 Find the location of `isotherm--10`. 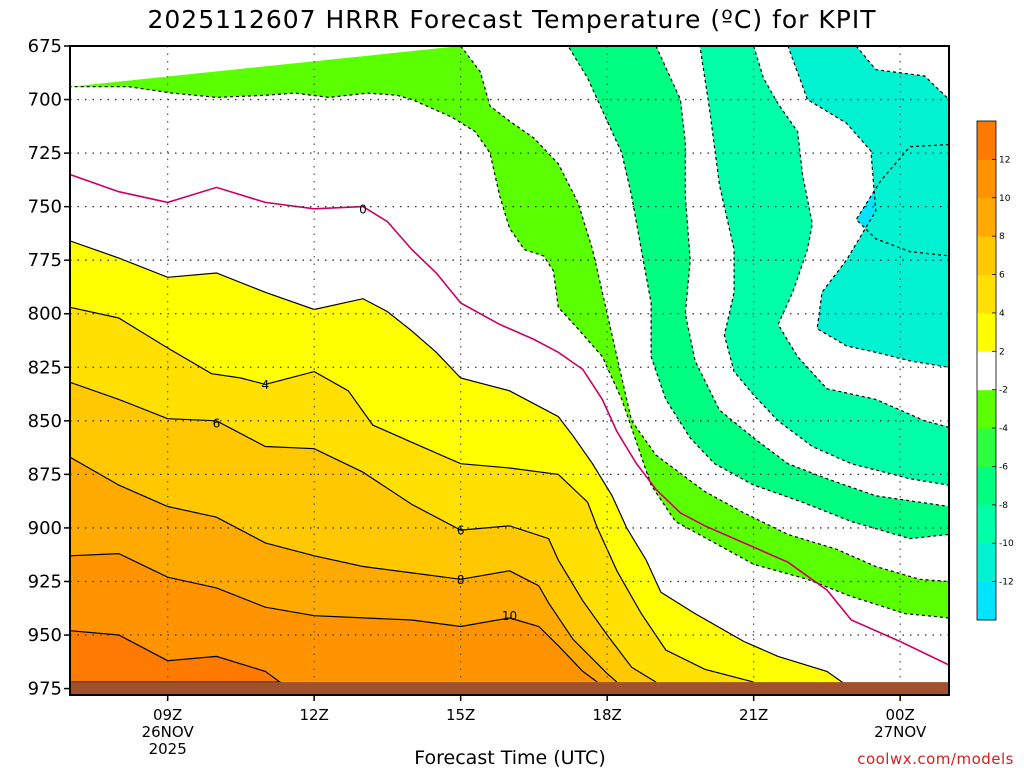

isotherm--10 is located at coordinates (868, 207).